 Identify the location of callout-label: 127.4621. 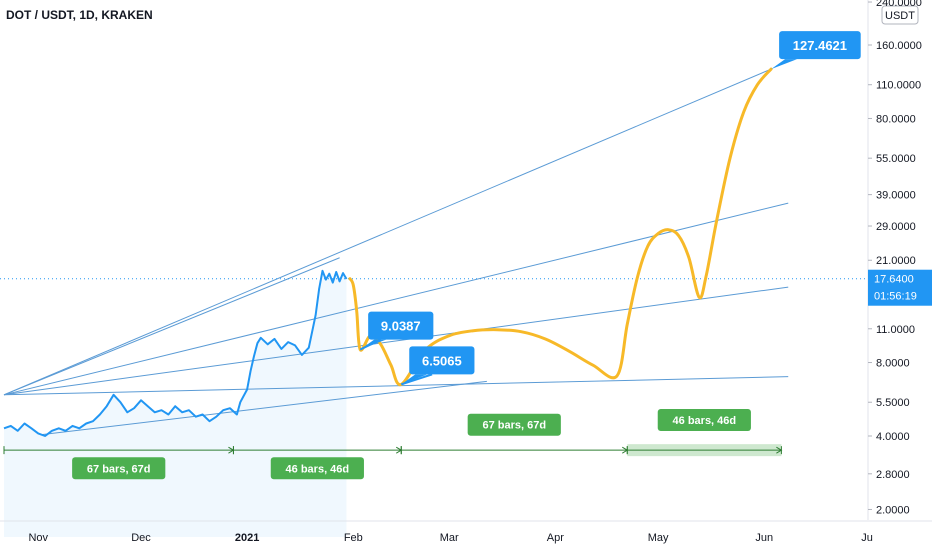
(820, 45).